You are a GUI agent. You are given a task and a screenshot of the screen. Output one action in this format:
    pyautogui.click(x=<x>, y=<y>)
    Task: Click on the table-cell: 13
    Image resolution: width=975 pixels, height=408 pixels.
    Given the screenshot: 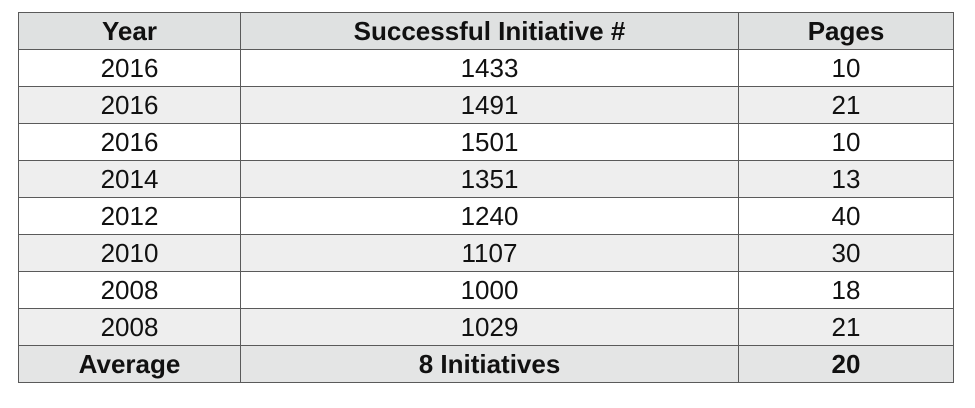 What is the action you would take?
    pyautogui.click(x=846, y=179)
    